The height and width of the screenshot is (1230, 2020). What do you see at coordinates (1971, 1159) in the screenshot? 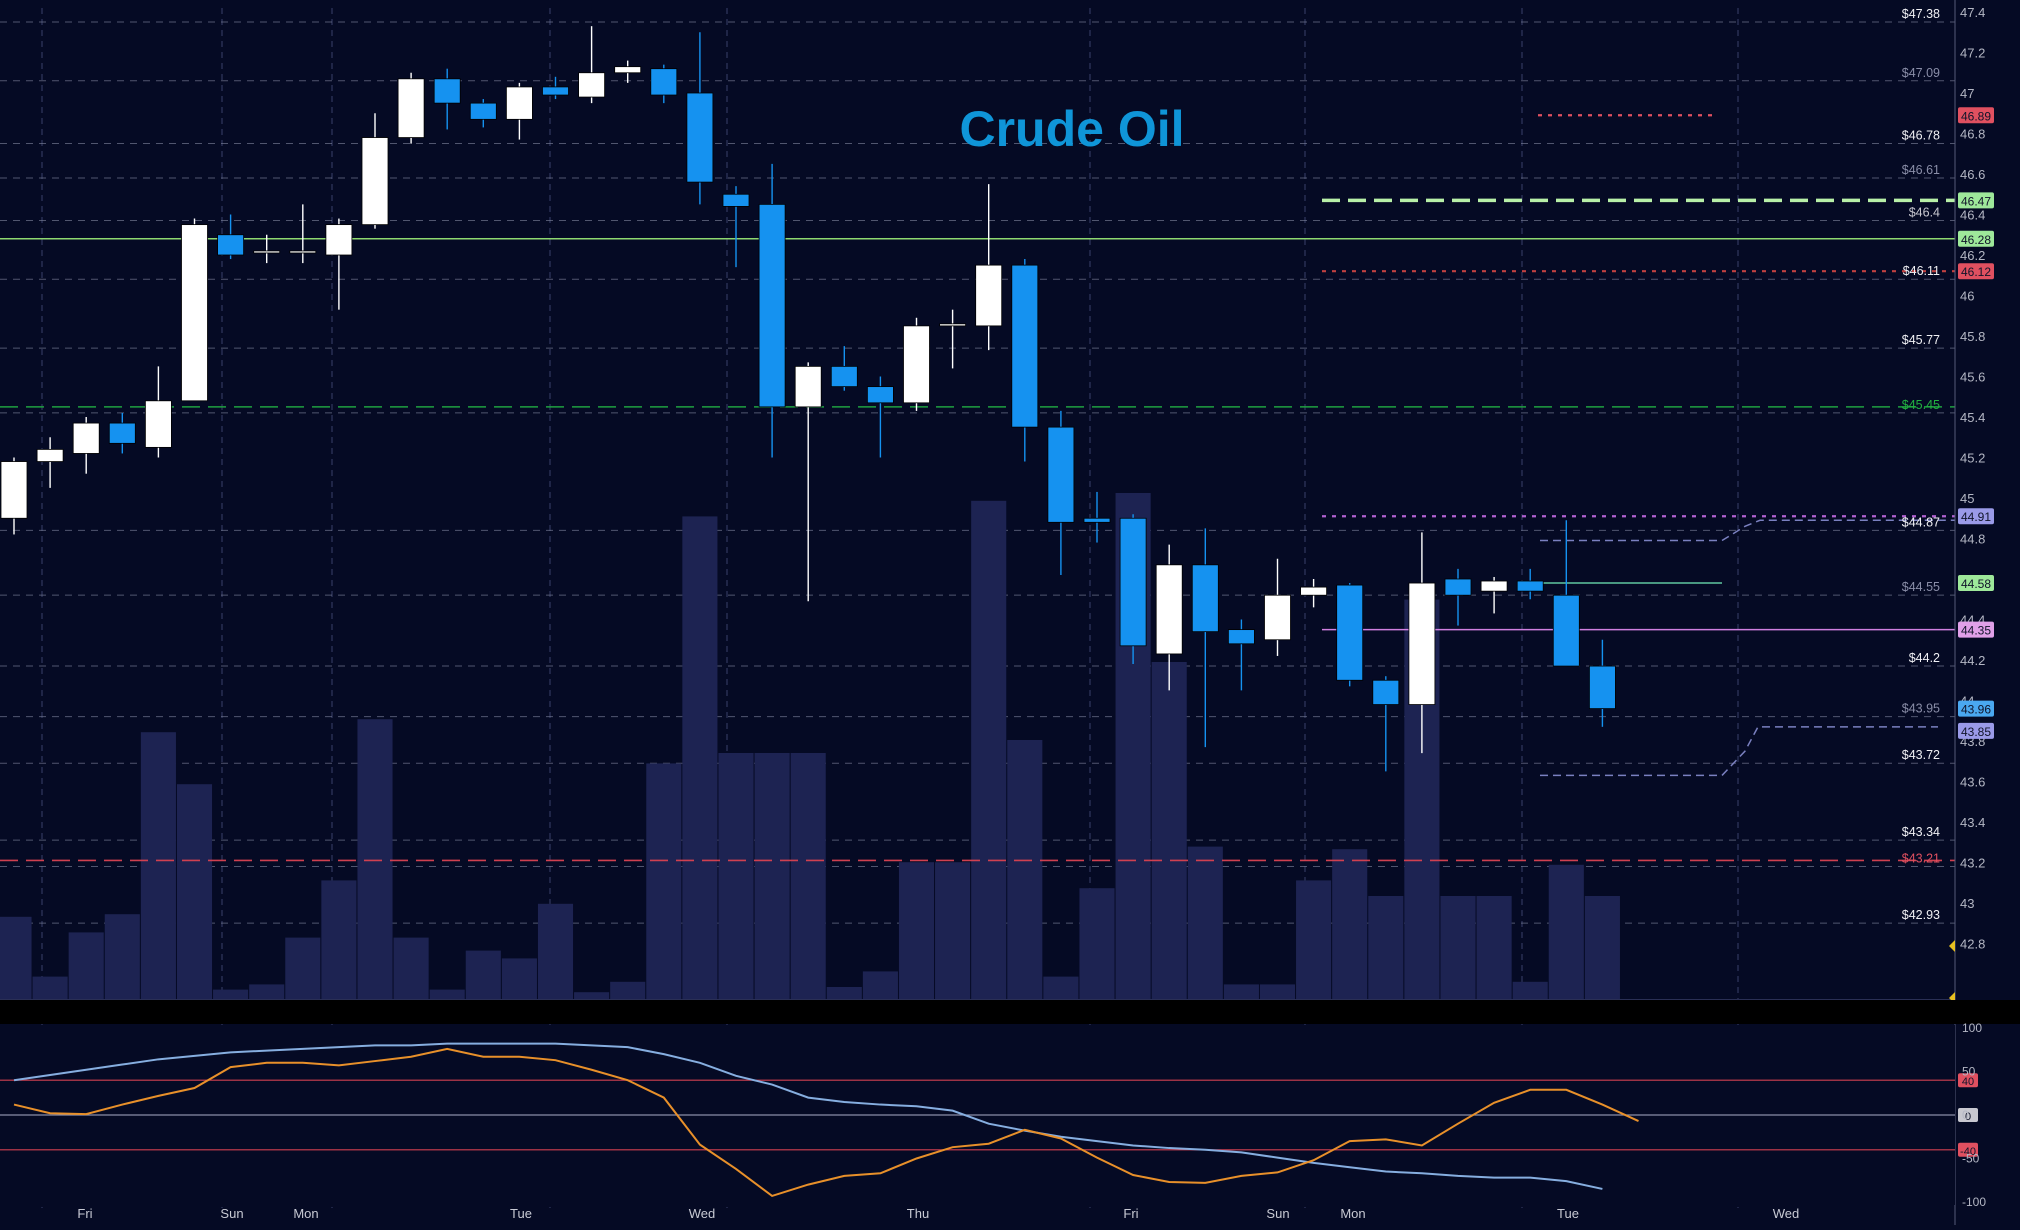
I see `osc-tick-label: -50` at bounding box center [1971, 1159].